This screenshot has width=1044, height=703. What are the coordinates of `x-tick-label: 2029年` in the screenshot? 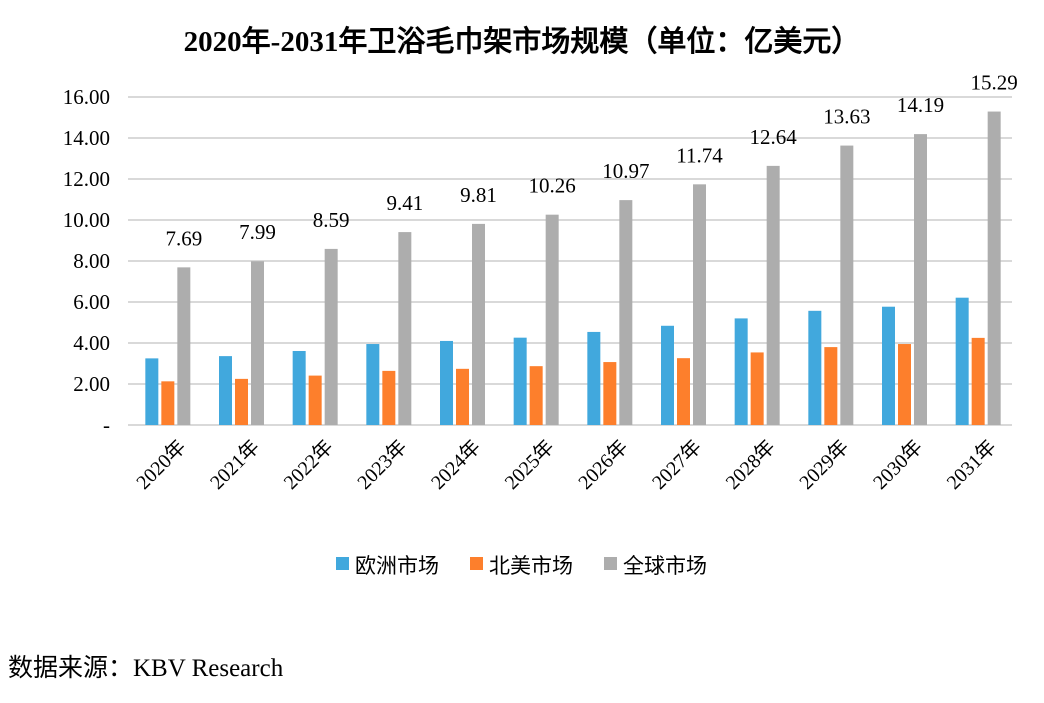 It's located at (824, 464).